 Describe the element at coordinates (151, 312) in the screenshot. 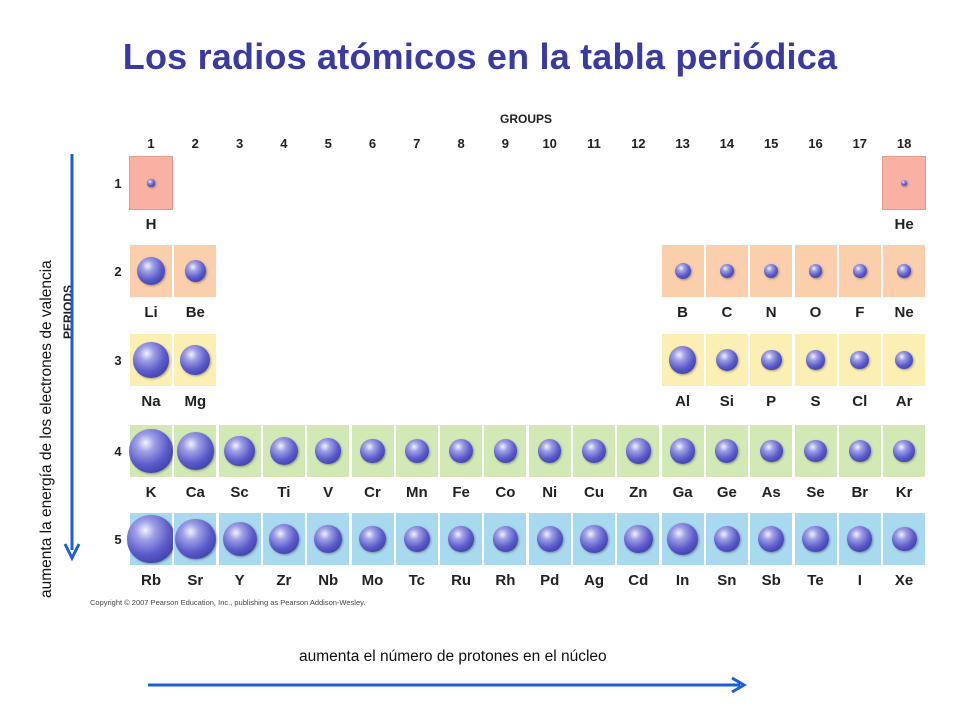

I see `element-symbol: Li` at that location.